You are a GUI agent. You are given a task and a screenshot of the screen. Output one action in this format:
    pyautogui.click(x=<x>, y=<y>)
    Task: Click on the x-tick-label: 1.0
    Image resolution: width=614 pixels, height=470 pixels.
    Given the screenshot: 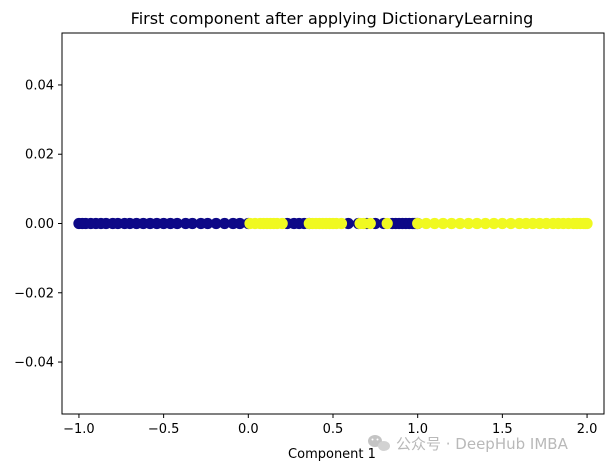 What is the action you would take?
    pyautogui.click(x=417, y=429)
    